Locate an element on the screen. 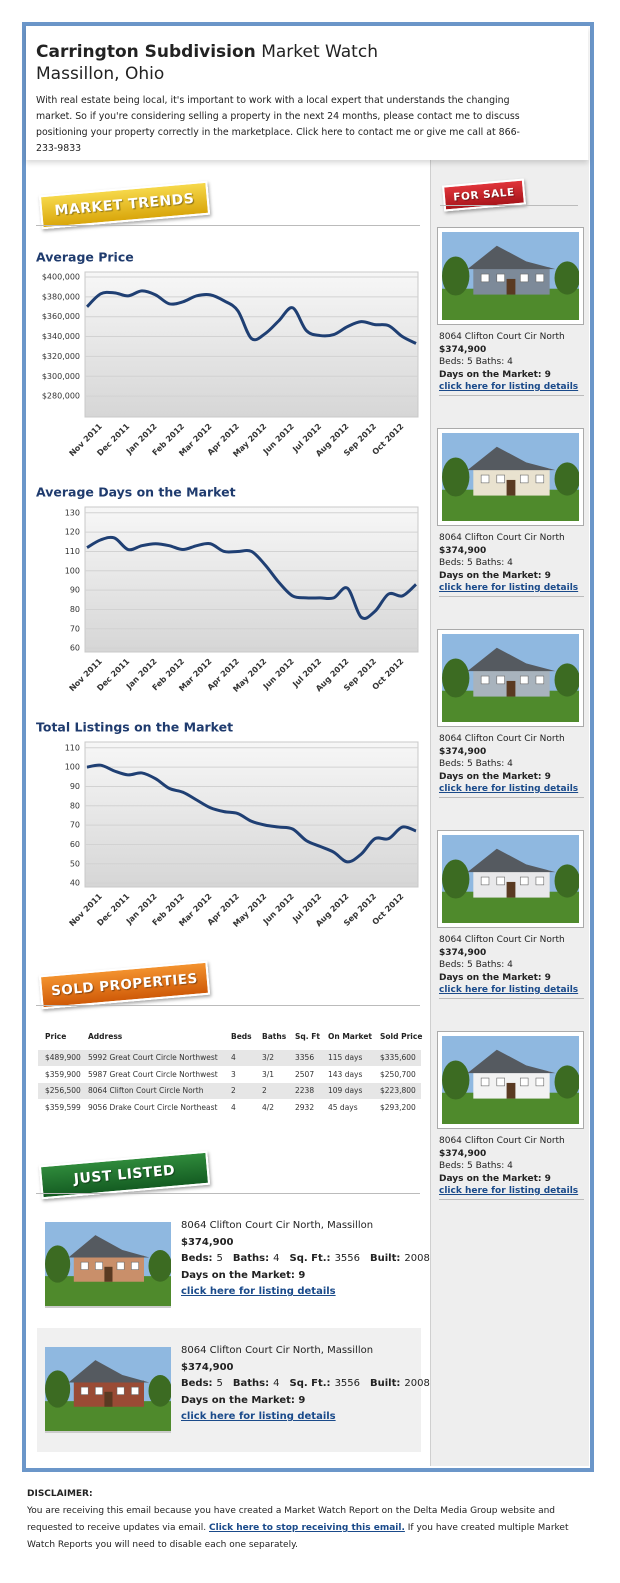 This screenshot has width=620, height=1583. y-tick-label: 60 is located at coordinates (75, 648).